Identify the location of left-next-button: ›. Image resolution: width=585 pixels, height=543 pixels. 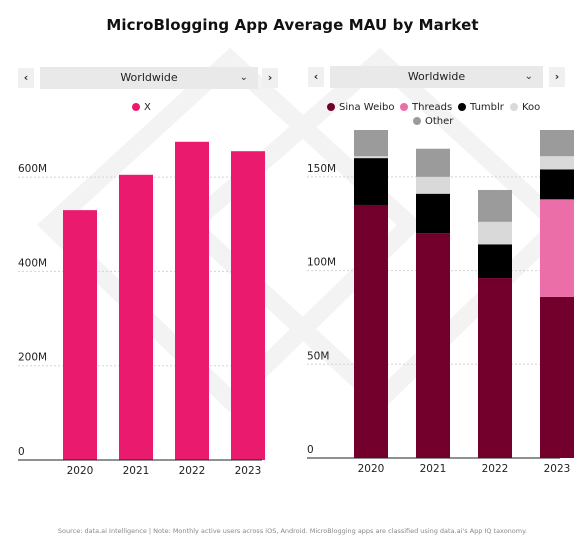
(270, 78).